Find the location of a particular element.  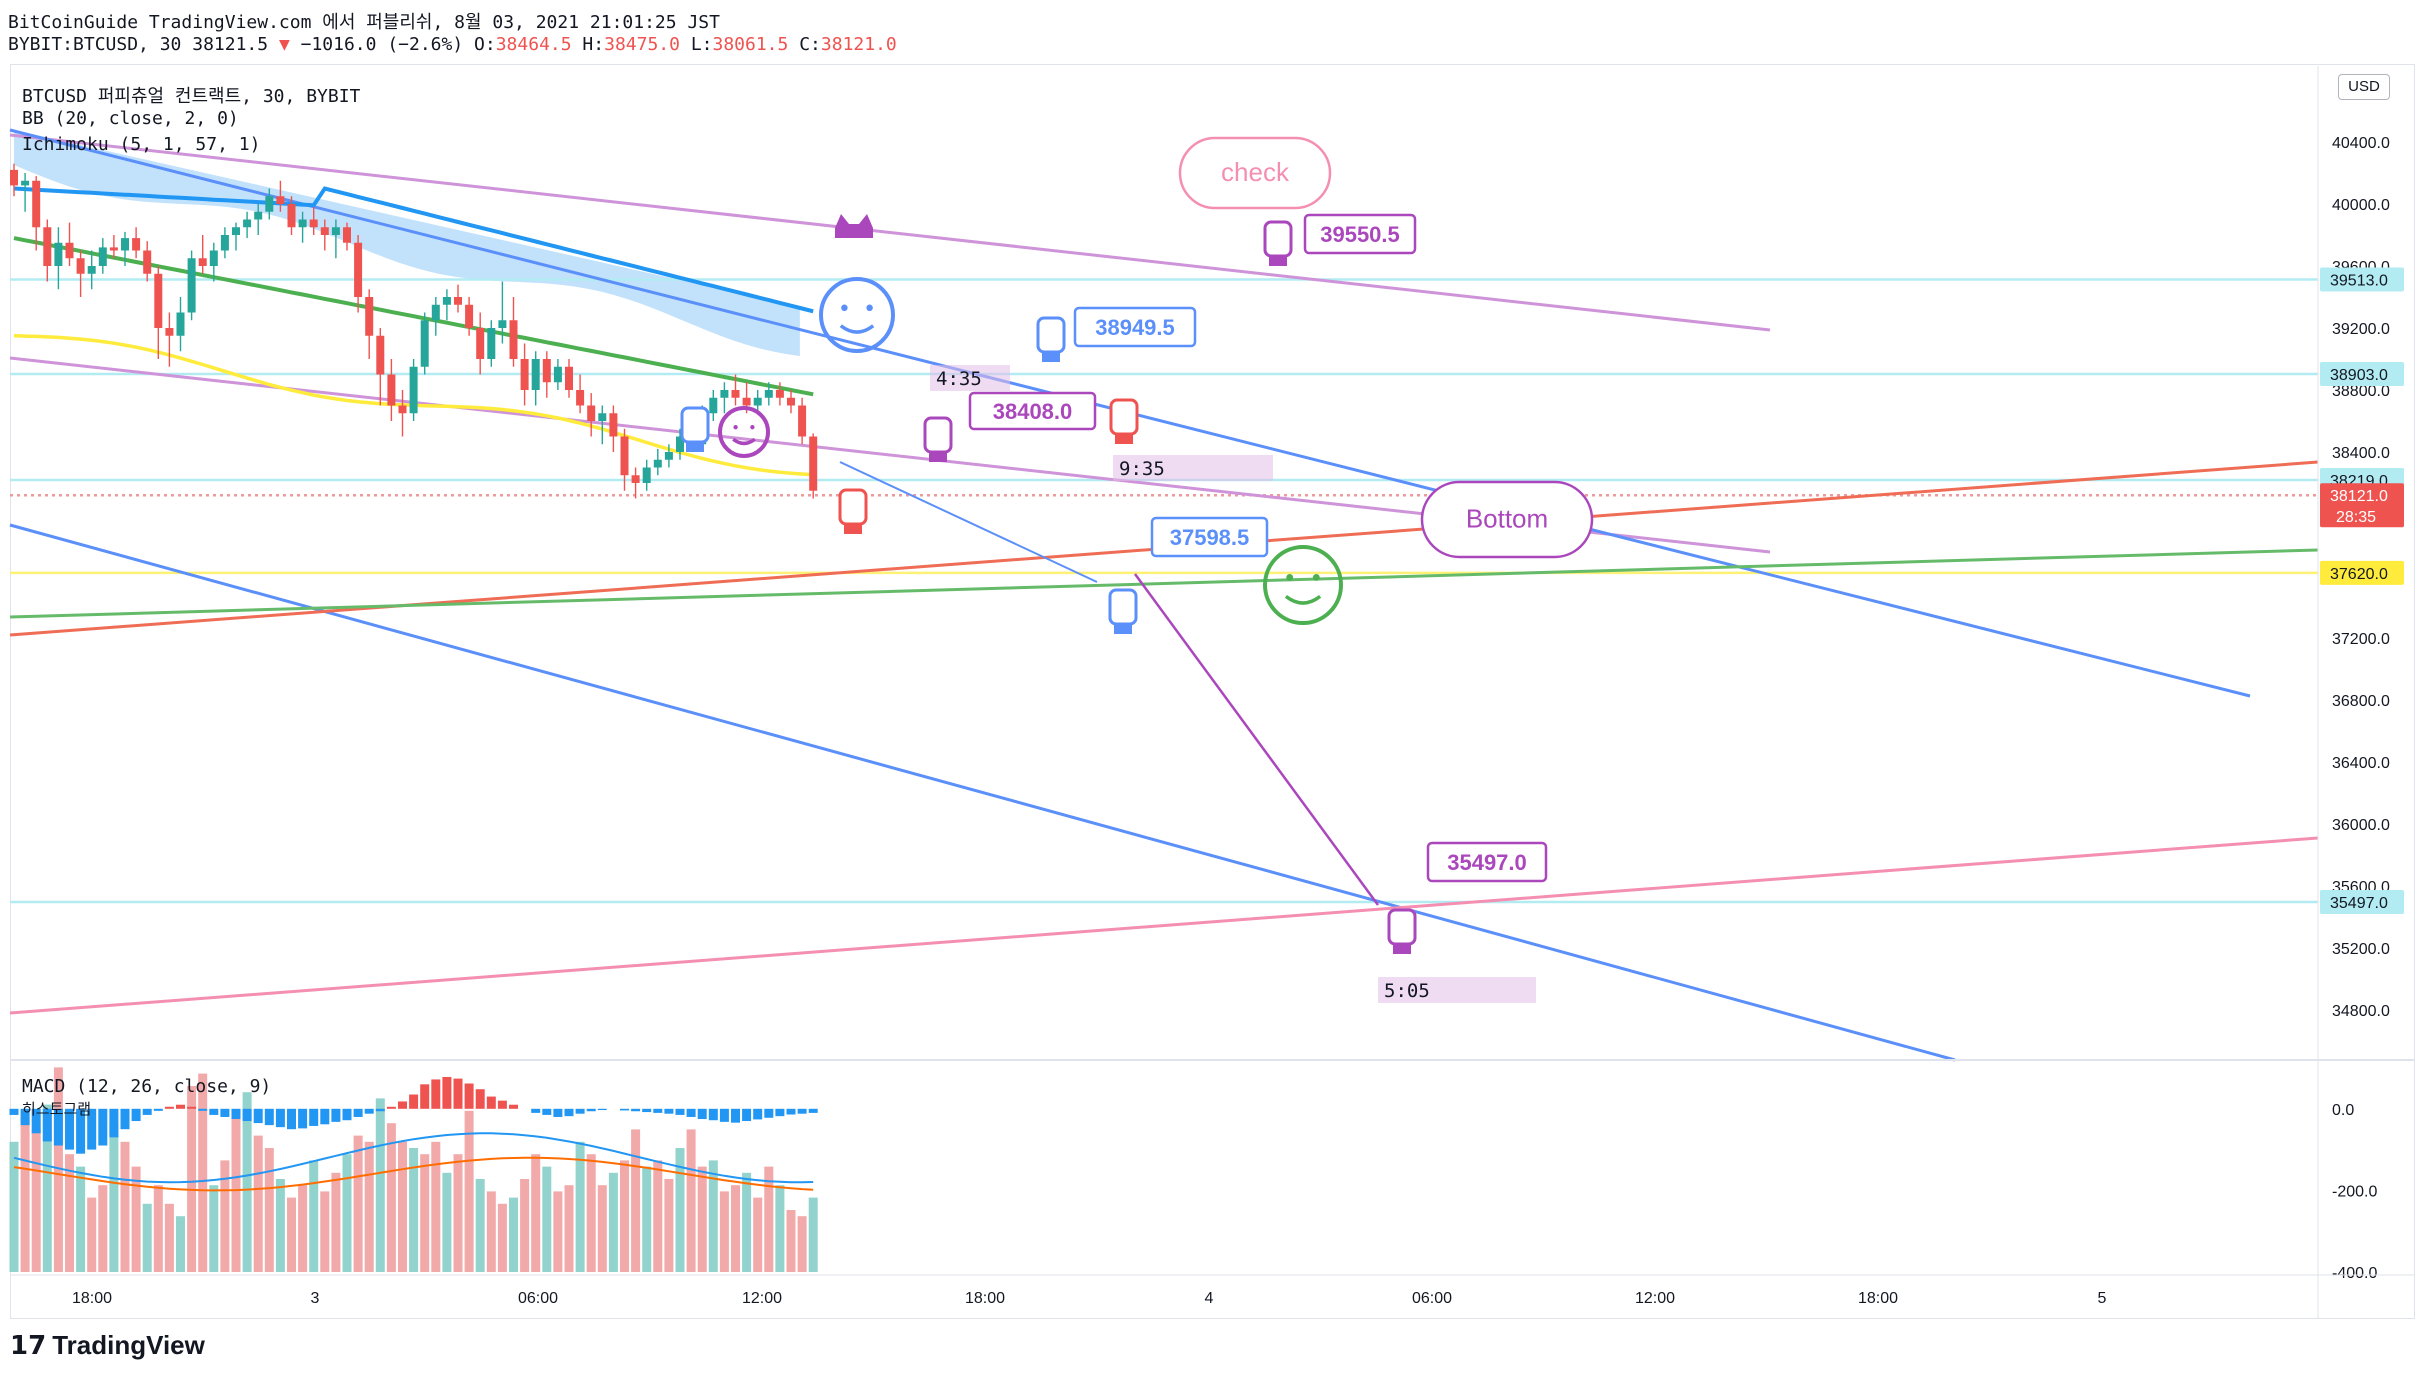

callout-text: 38408.0 is located at coordinates (1033, 411).